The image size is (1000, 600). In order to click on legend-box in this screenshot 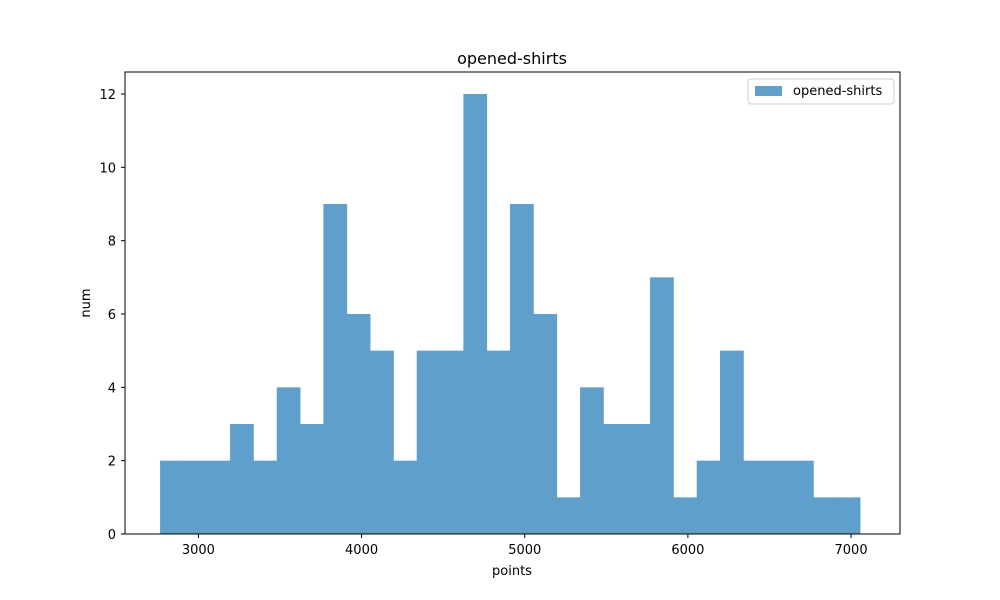, I will do `click(821, 91)`.